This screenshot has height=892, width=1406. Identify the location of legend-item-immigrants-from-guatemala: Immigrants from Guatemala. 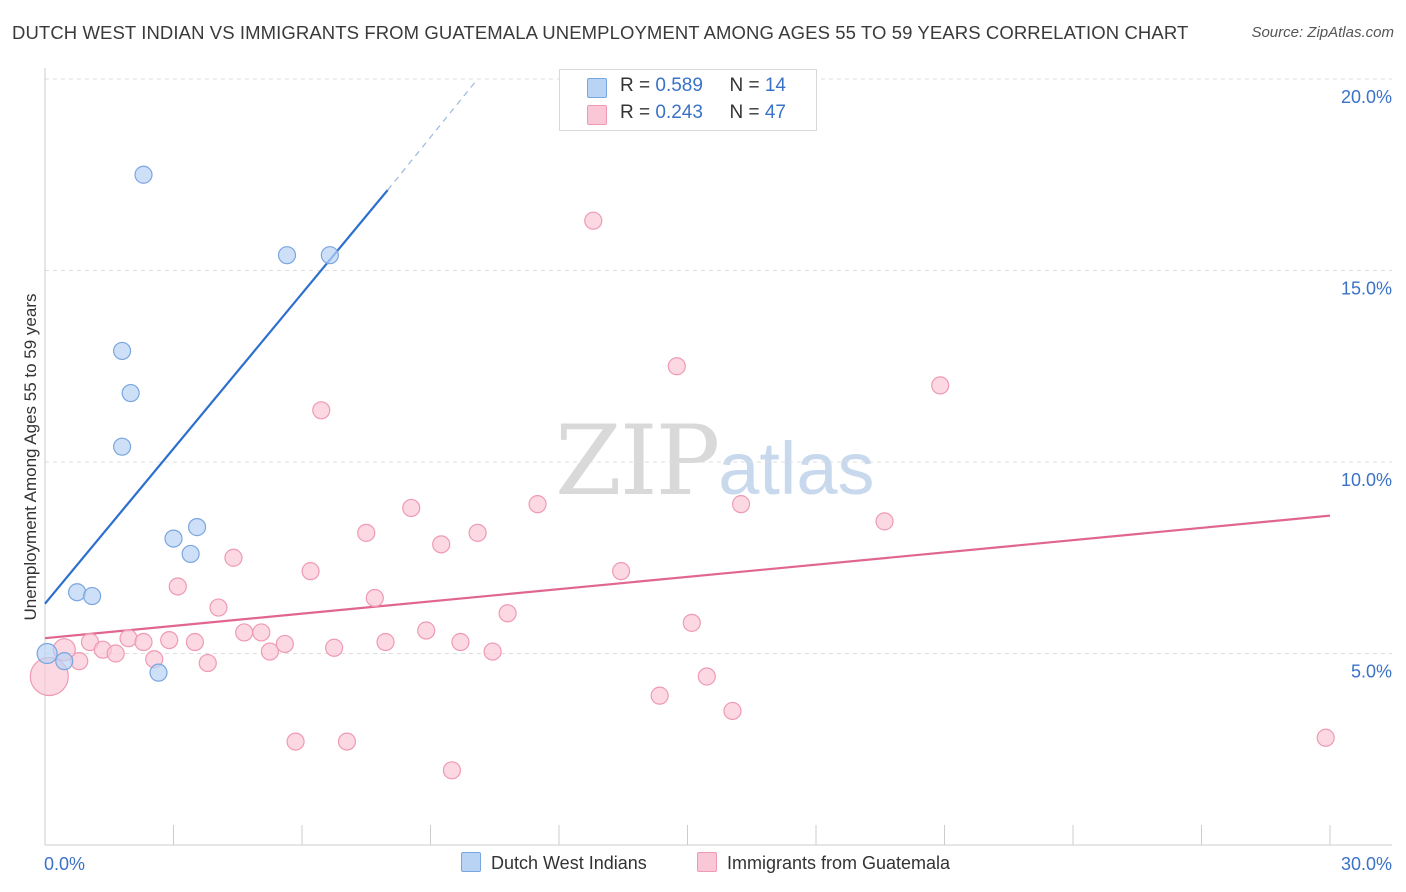
(823, 863).